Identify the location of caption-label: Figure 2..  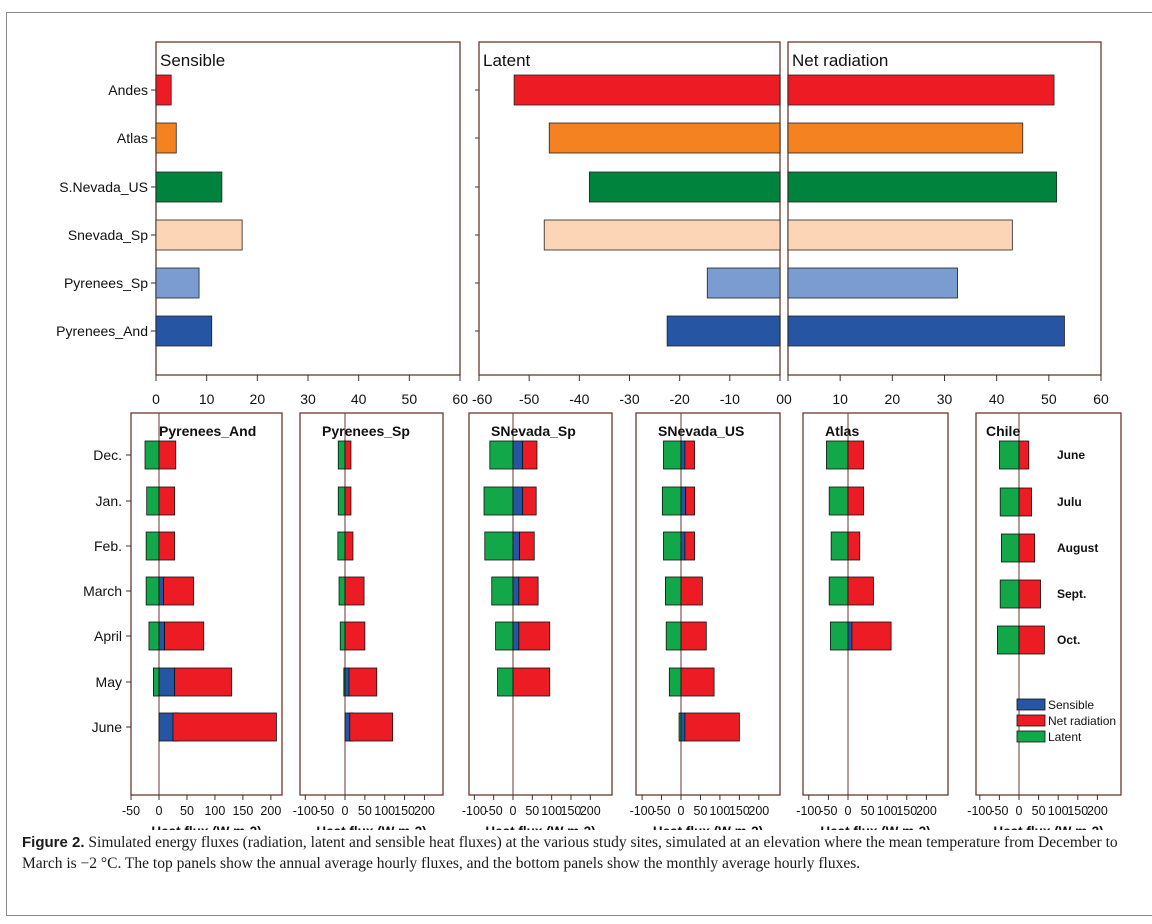
(53, 842).